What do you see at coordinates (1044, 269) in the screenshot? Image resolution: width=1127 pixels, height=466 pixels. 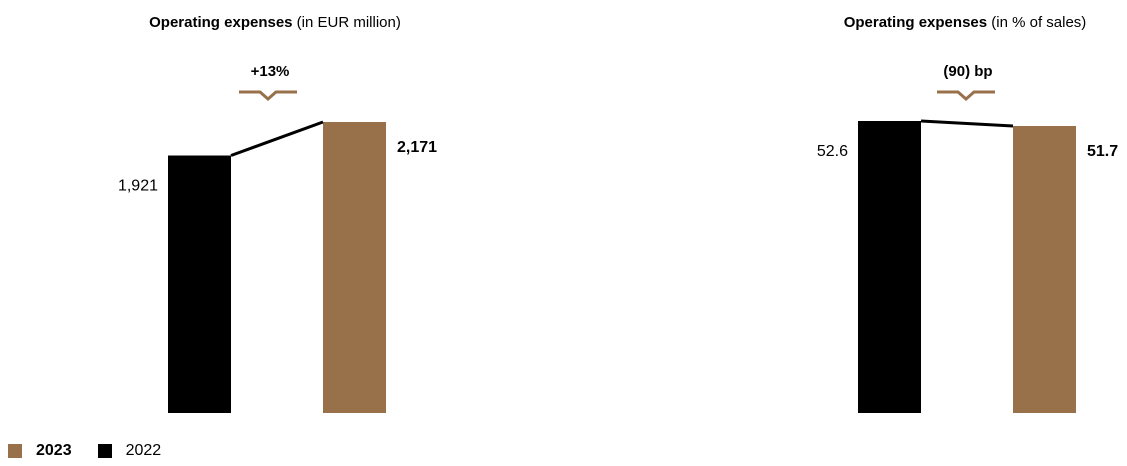 I see `chart2-bar-2023` at bounding box center [1044, 269].